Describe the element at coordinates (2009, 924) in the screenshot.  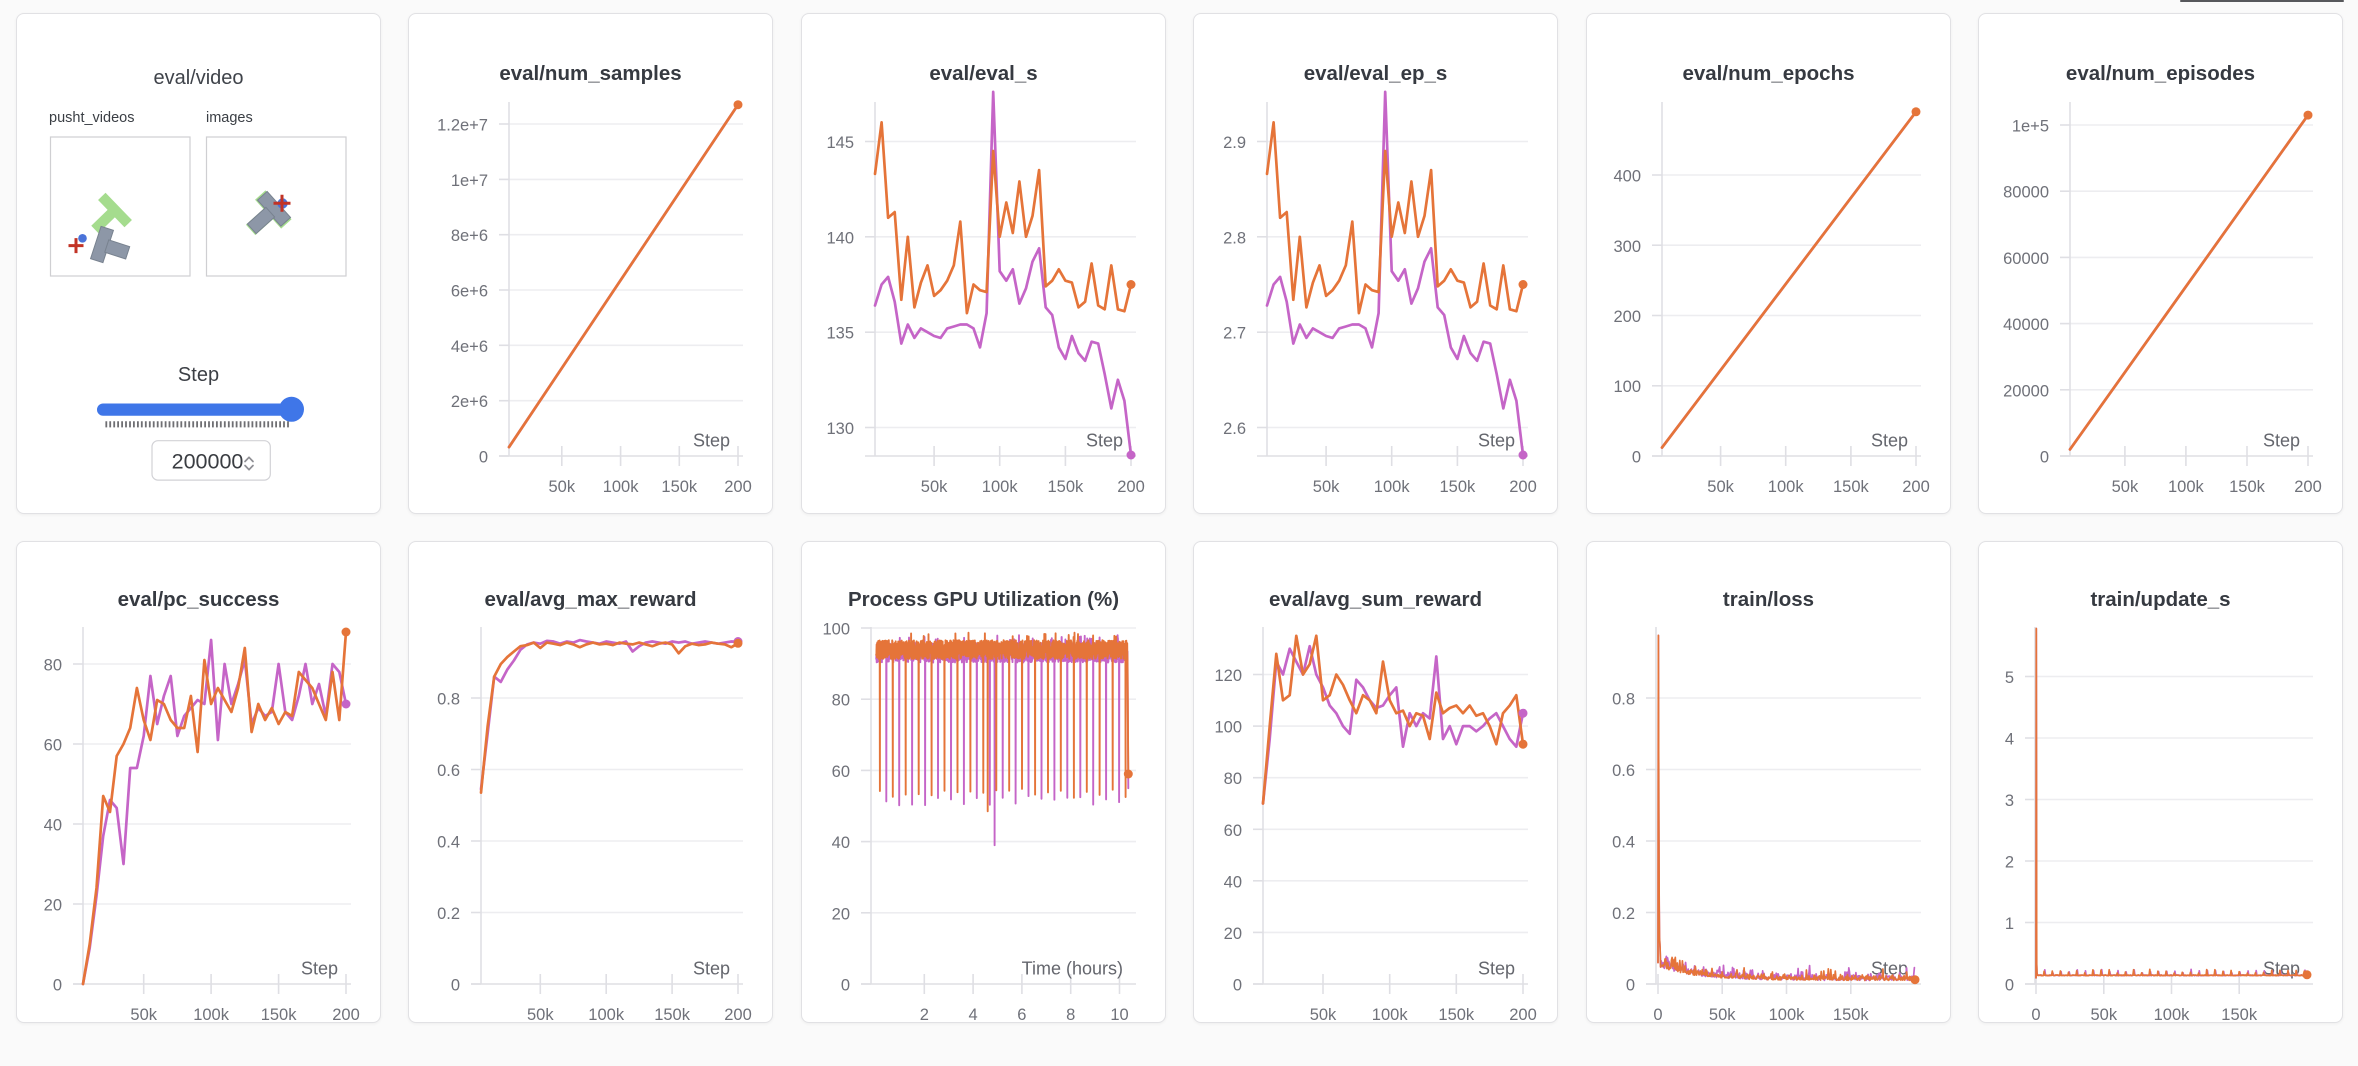
I see `svg-text: 1` at that location.